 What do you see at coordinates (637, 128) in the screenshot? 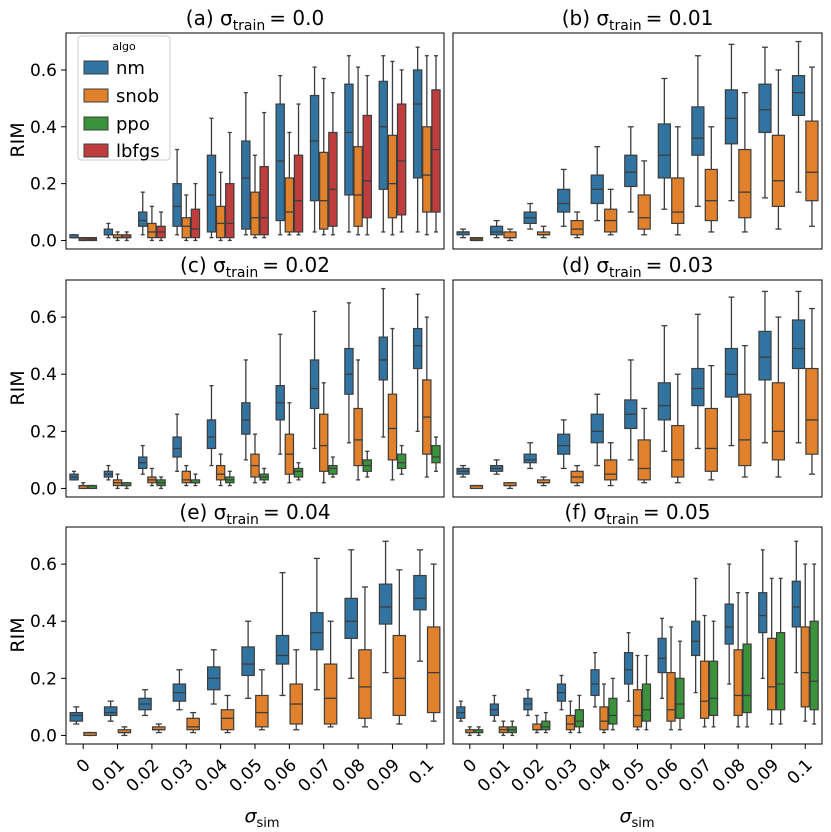
I see `panel-1: (b) σtrain = 0.01` at bounding box center [637, 128].